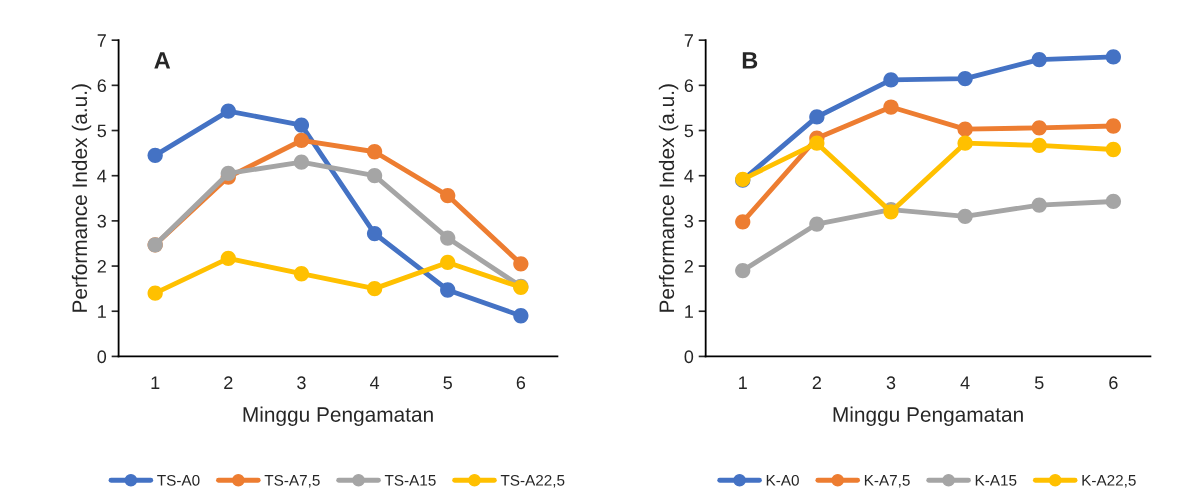 The height and width of the screenshot is (502, 1186). What do you see at coordinates (782, 480) in the screenshot?
I see `legend-label: K-A0` at bounding box center [782, 480].